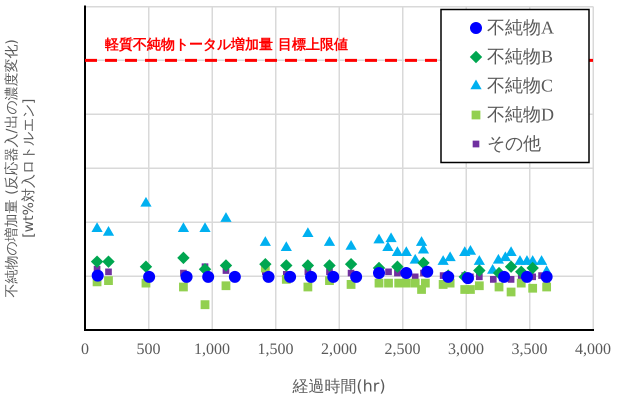 The image size is (621, 401). Describe the element at coordinates (466, 349) in the screenshot. I see `x-tick-label: 3,000` at that location.